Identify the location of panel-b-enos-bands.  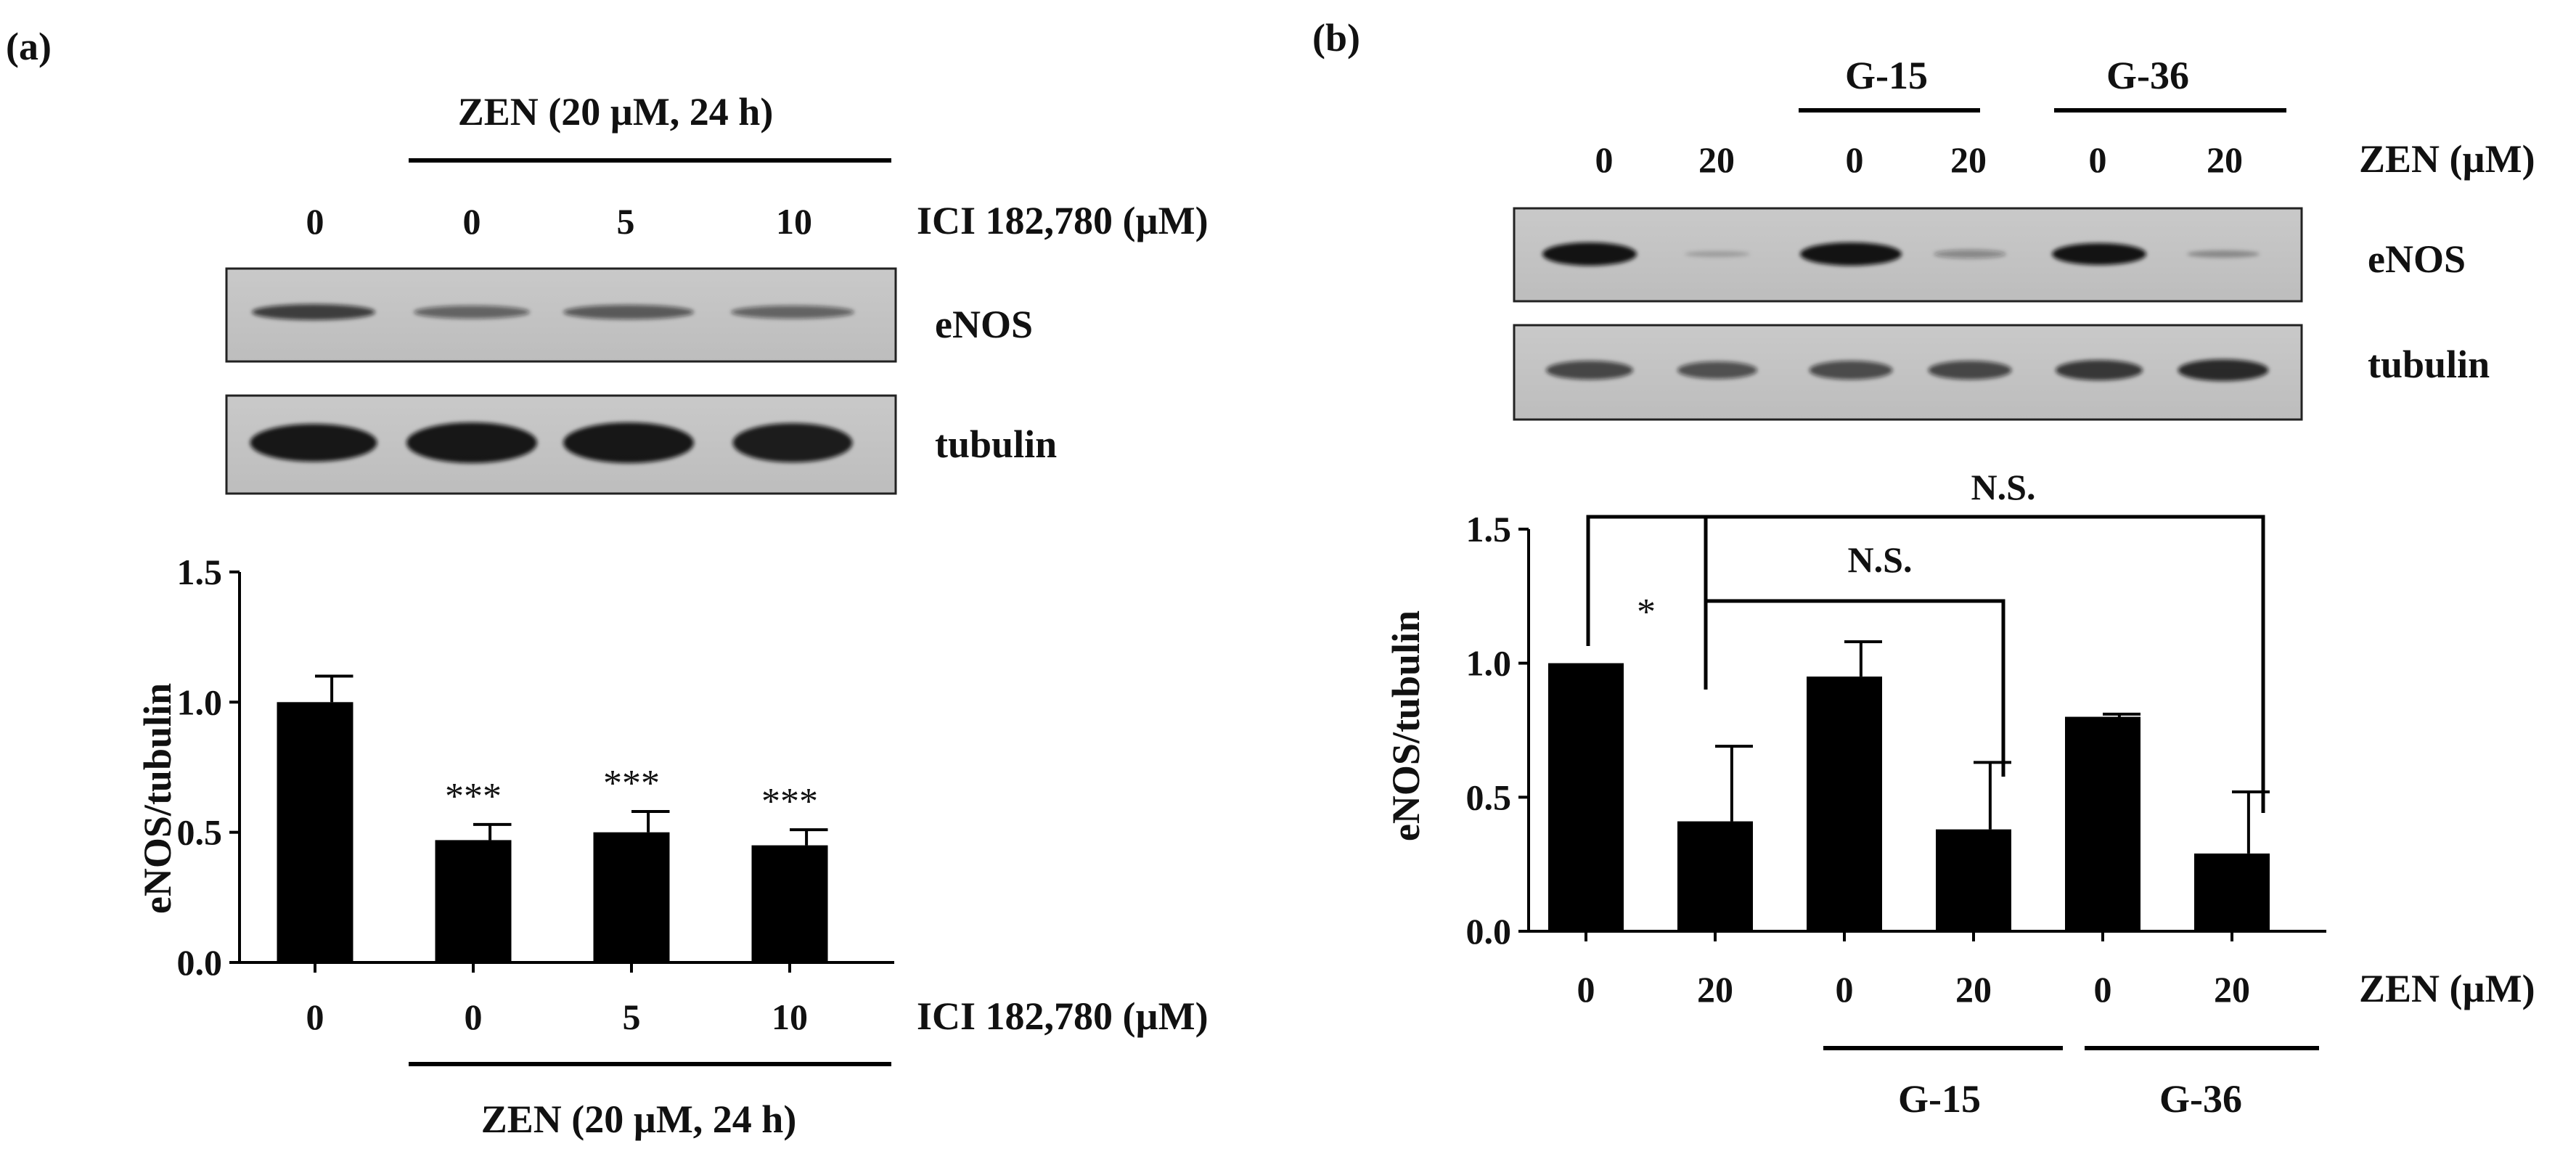
(1901, 254).